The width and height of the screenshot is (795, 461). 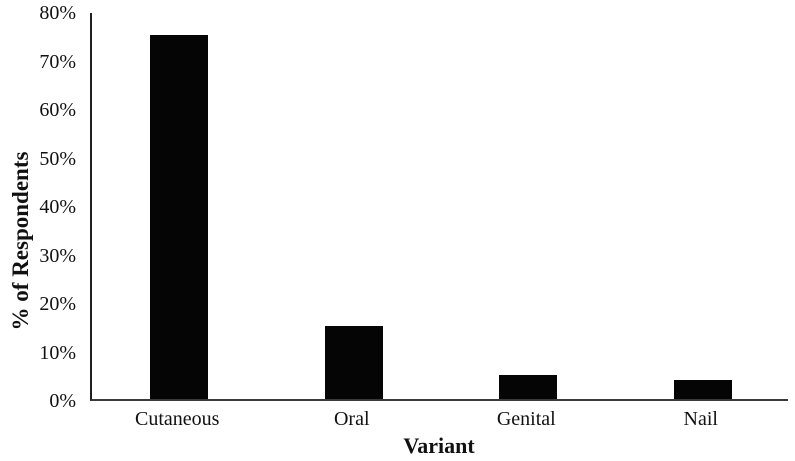 What do you see at coordinates (57, 110) in the screenshot?
I see `y-tick-label: 60%` at bounding box center [57, 110].